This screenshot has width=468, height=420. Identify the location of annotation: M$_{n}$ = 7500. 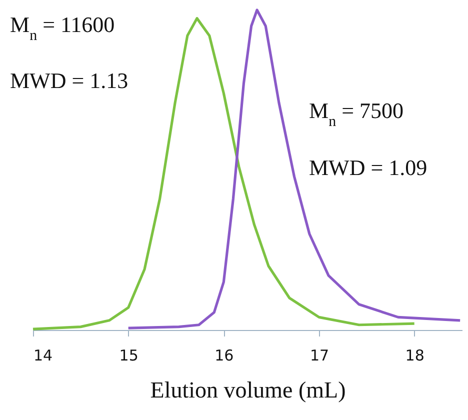
(356, 114).